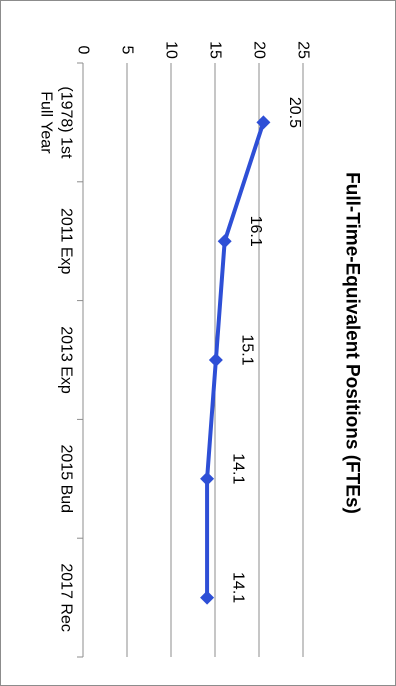  What do you see at coordinates (66, 597) in the screenshot?
I see `category-label: 2017 Rec` at bounding box center [66, 597].